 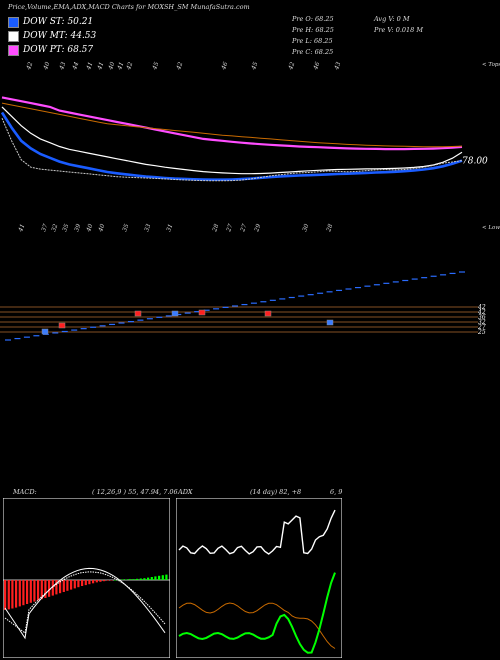 I want to click on macd-signal-line, so click(x=85, y=602).